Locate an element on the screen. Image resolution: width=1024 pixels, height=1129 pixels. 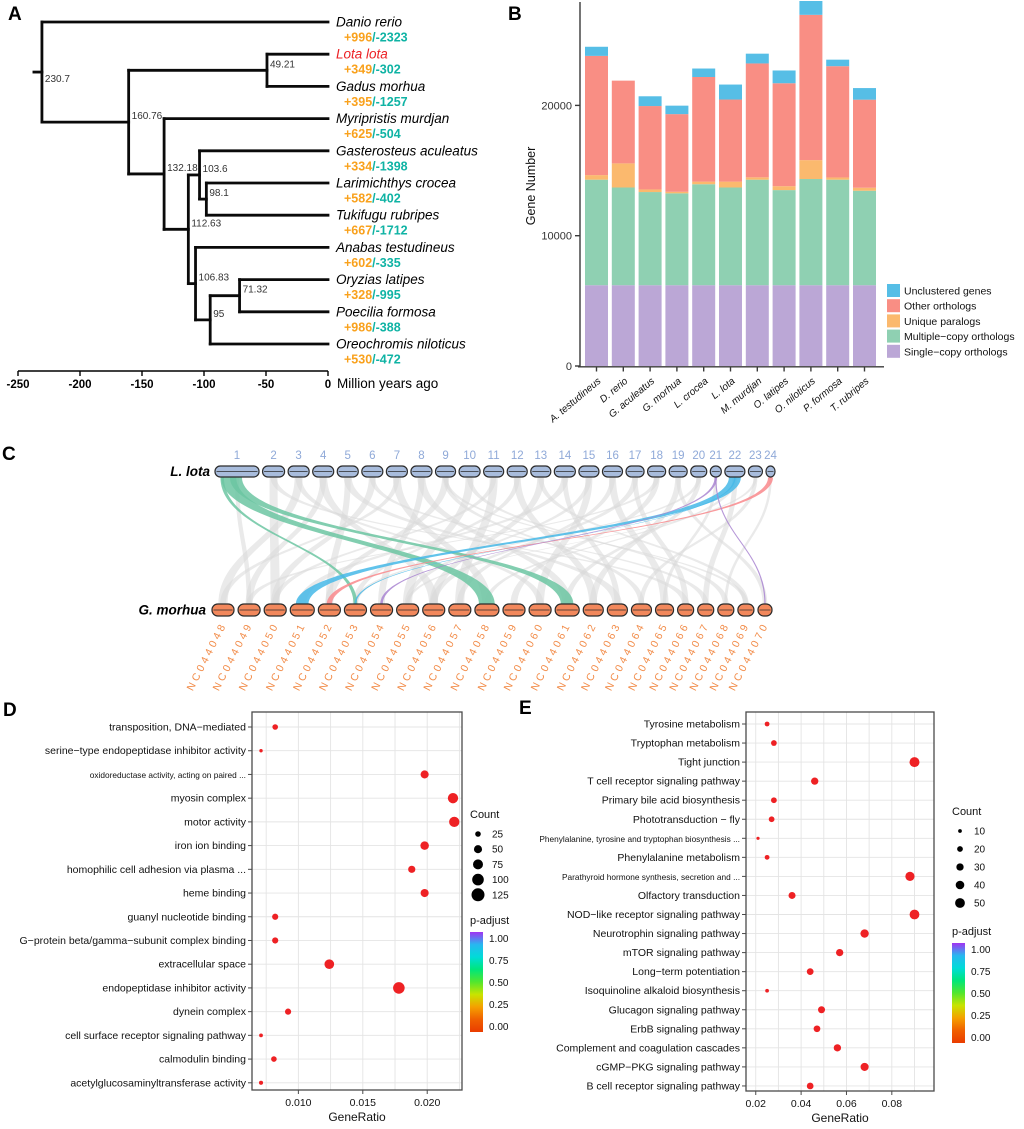
category-label: Tyrosine metabolism is located at coordinates (692, 725).